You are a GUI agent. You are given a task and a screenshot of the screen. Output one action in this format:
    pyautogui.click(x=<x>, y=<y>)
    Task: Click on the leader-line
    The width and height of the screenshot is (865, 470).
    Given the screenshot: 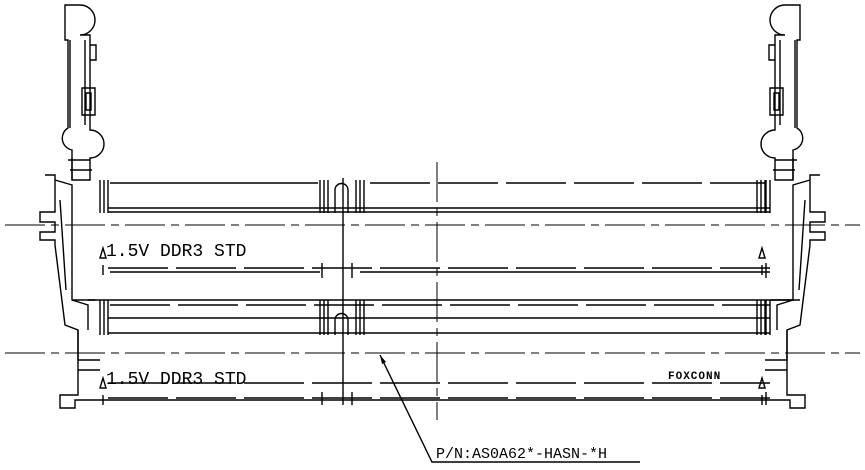 What is the action you would take?
    pyautogui.click(x=509, y=408)
    